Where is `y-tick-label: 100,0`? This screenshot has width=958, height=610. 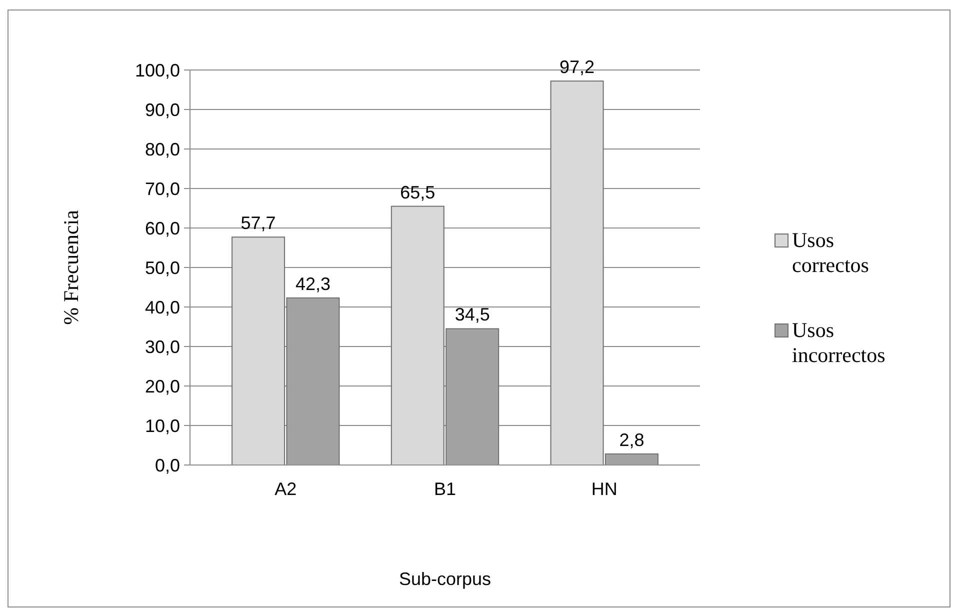 y-tick-label: 100,0 is located at coordinates (157, 70).